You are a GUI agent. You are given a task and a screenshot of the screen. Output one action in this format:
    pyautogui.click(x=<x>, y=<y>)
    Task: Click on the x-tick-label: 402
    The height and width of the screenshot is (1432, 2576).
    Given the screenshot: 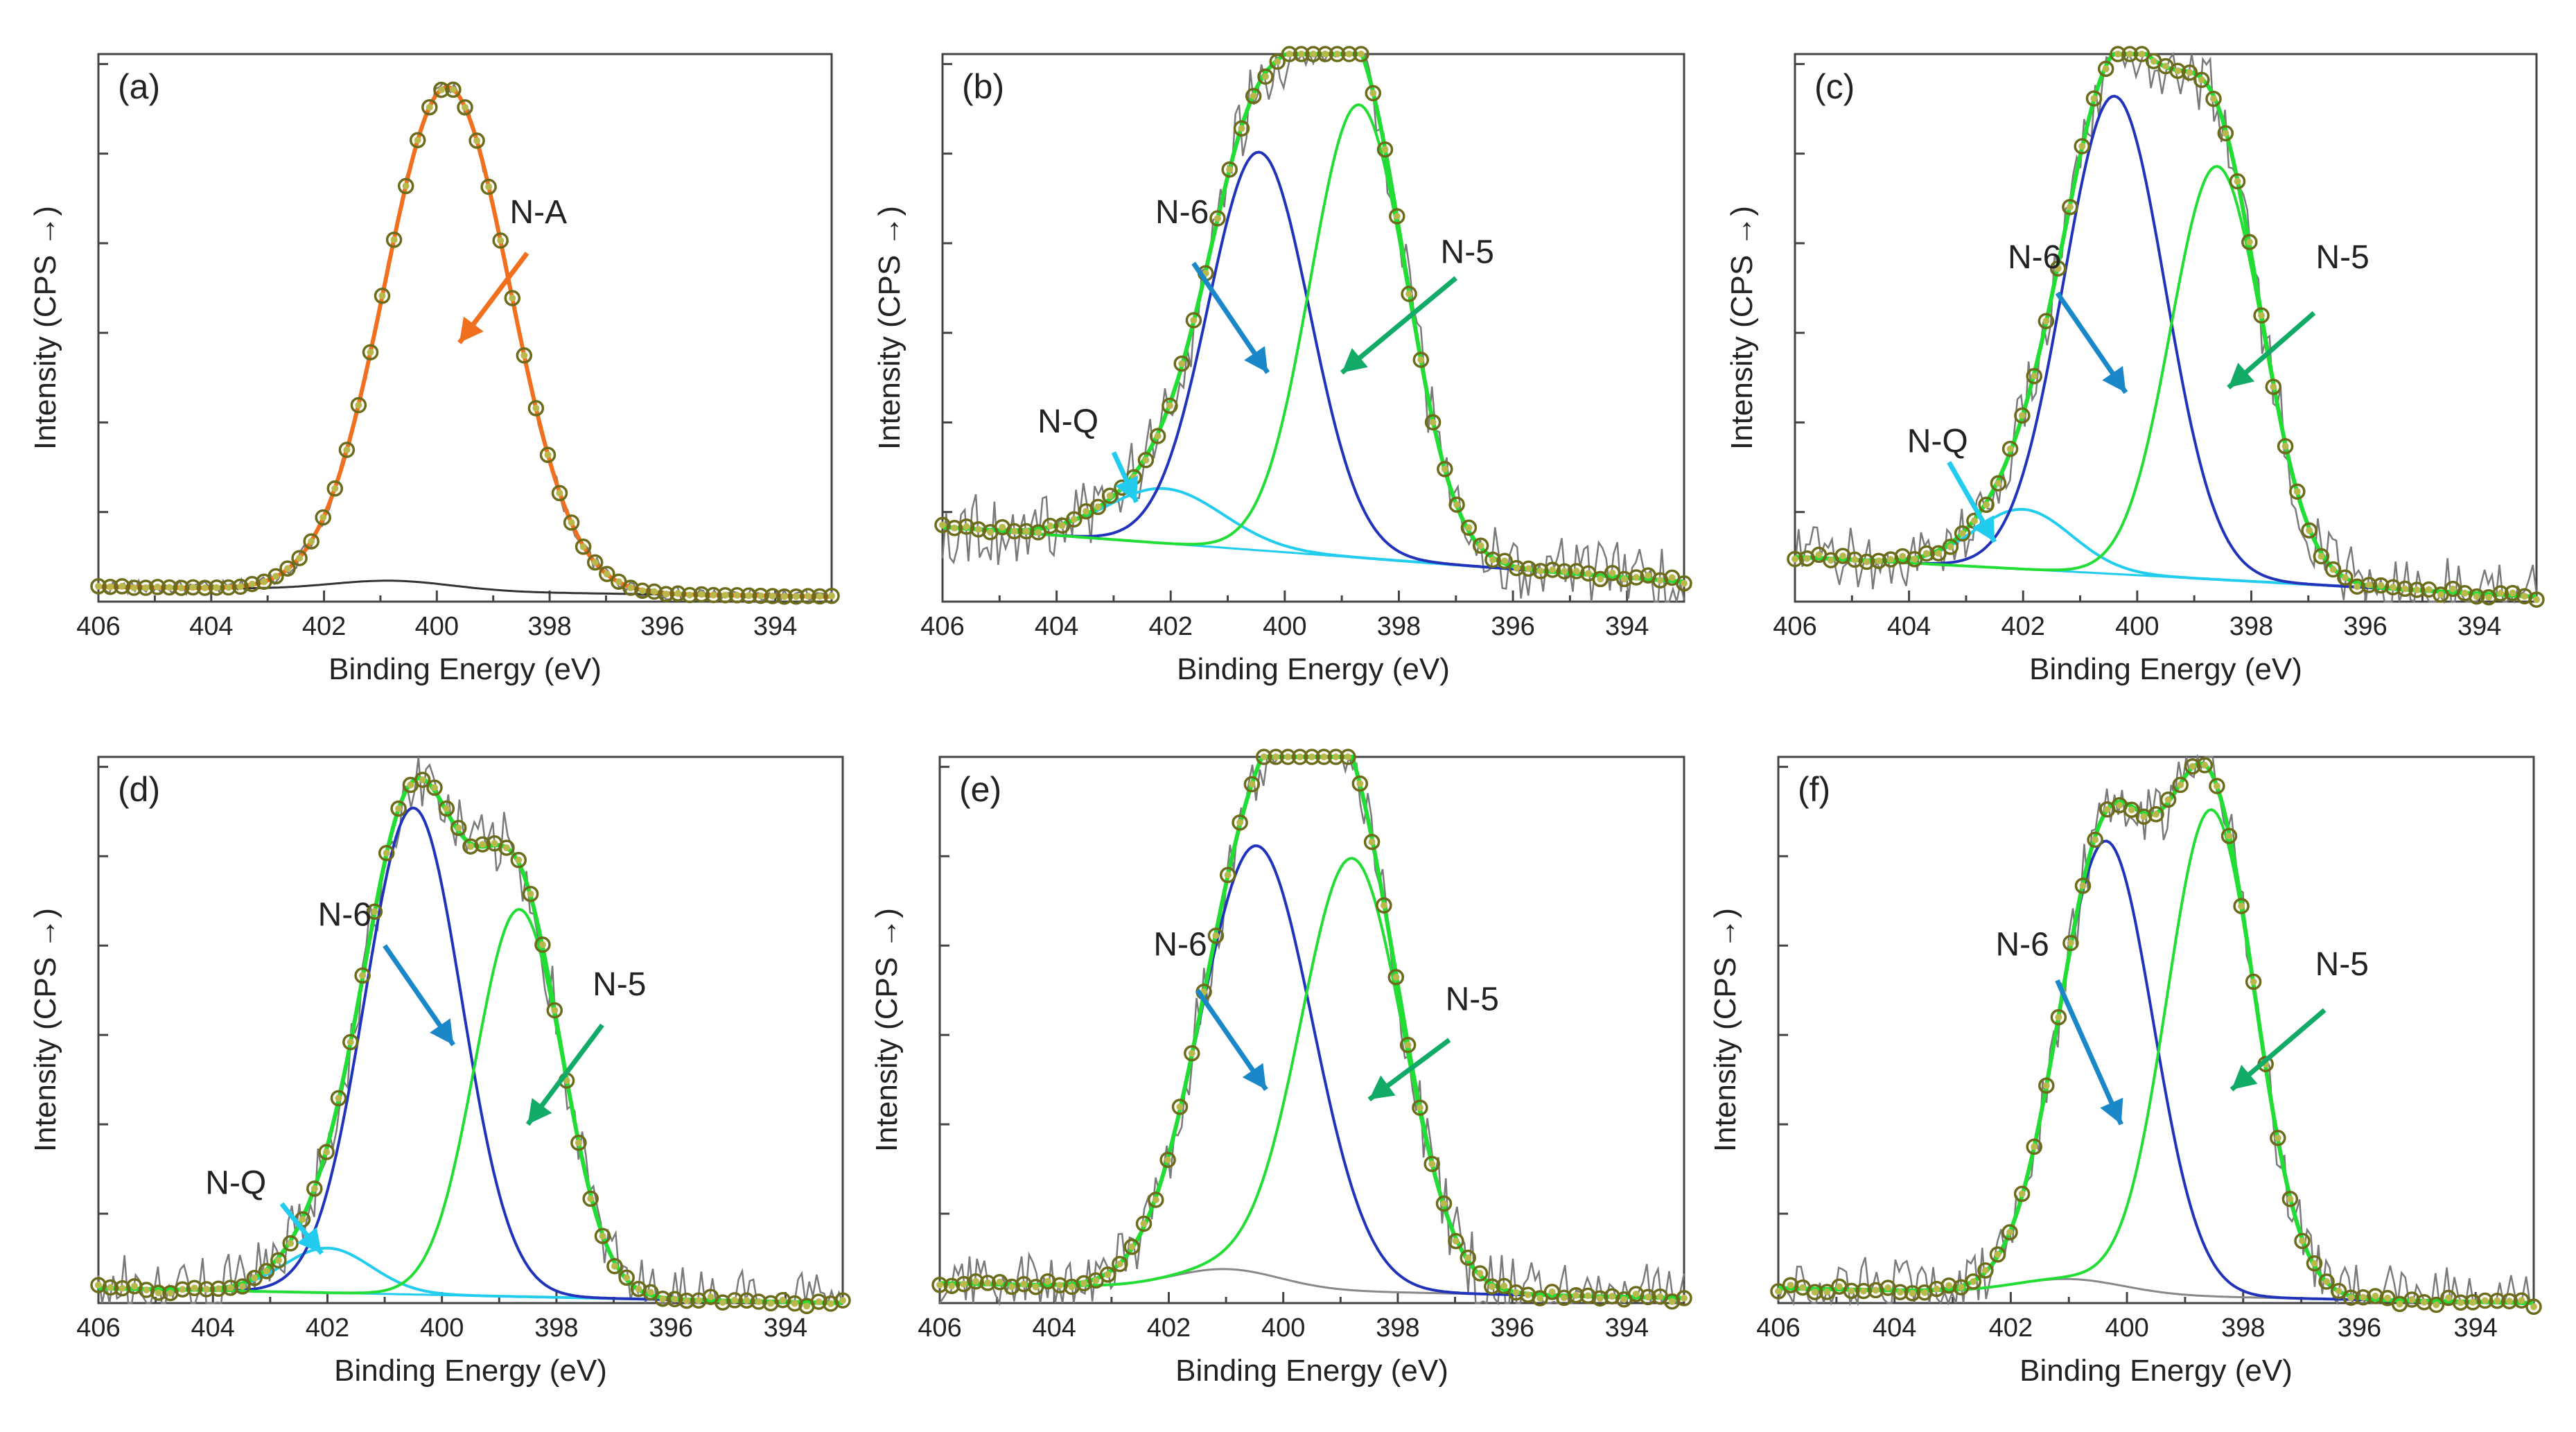 What is the action you would take?
    pyautogui.click(x=324, y=626)
    